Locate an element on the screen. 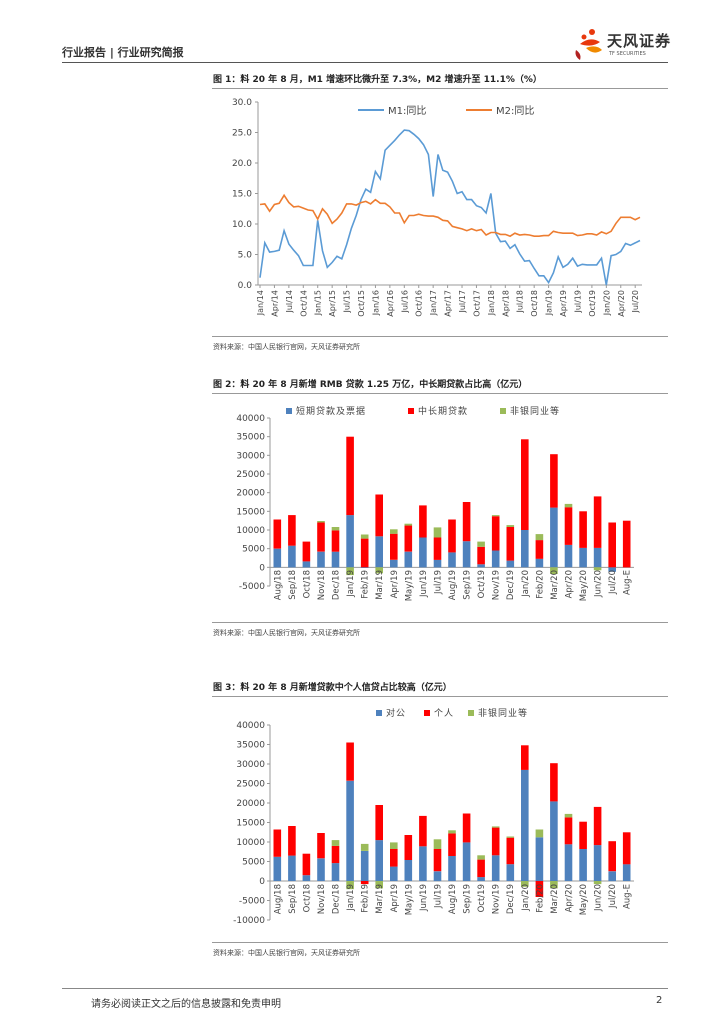  y-tick-label: 10.0 is located at coordinates (242, 225).